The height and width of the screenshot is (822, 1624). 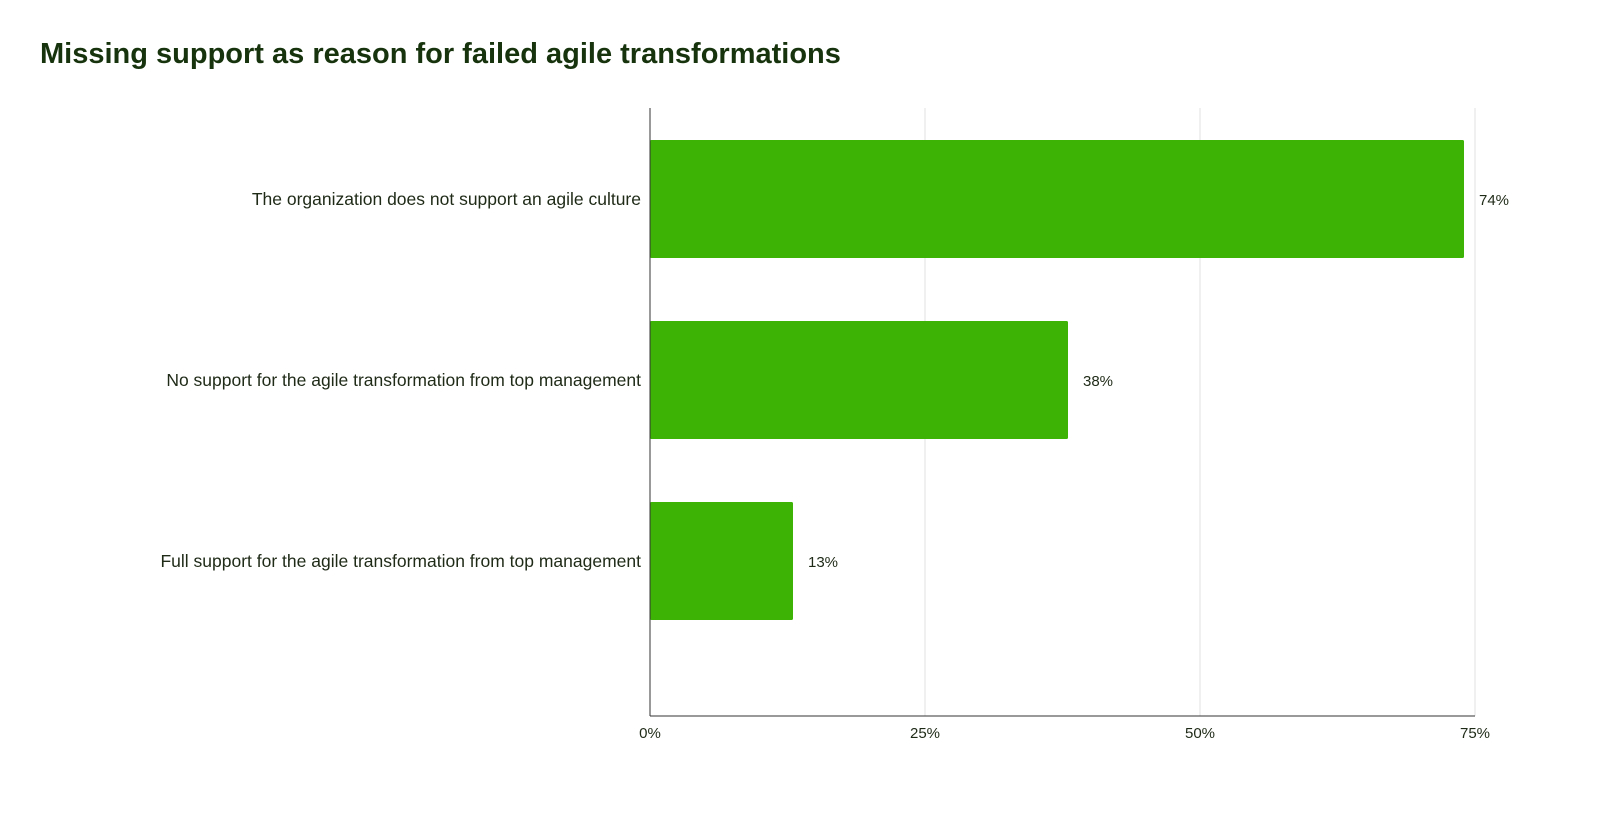 I want to click on x-tick-label: 0%, so click(x=650, y=733).